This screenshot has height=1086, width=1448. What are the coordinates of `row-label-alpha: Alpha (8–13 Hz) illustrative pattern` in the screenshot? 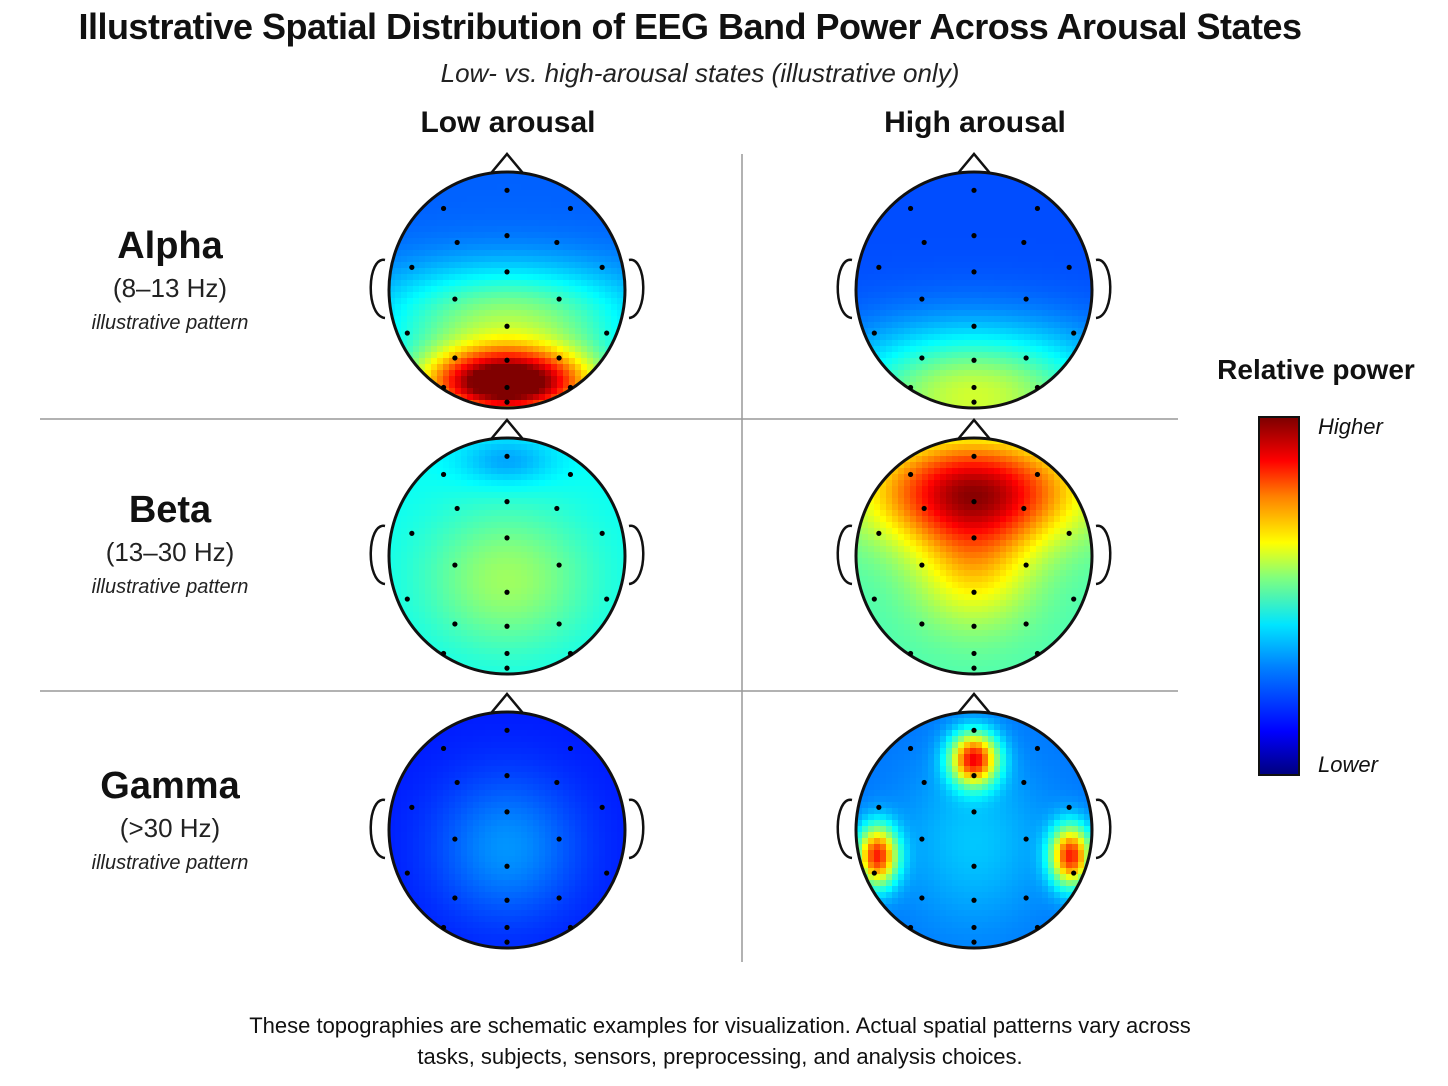 It's located at (170, 281).